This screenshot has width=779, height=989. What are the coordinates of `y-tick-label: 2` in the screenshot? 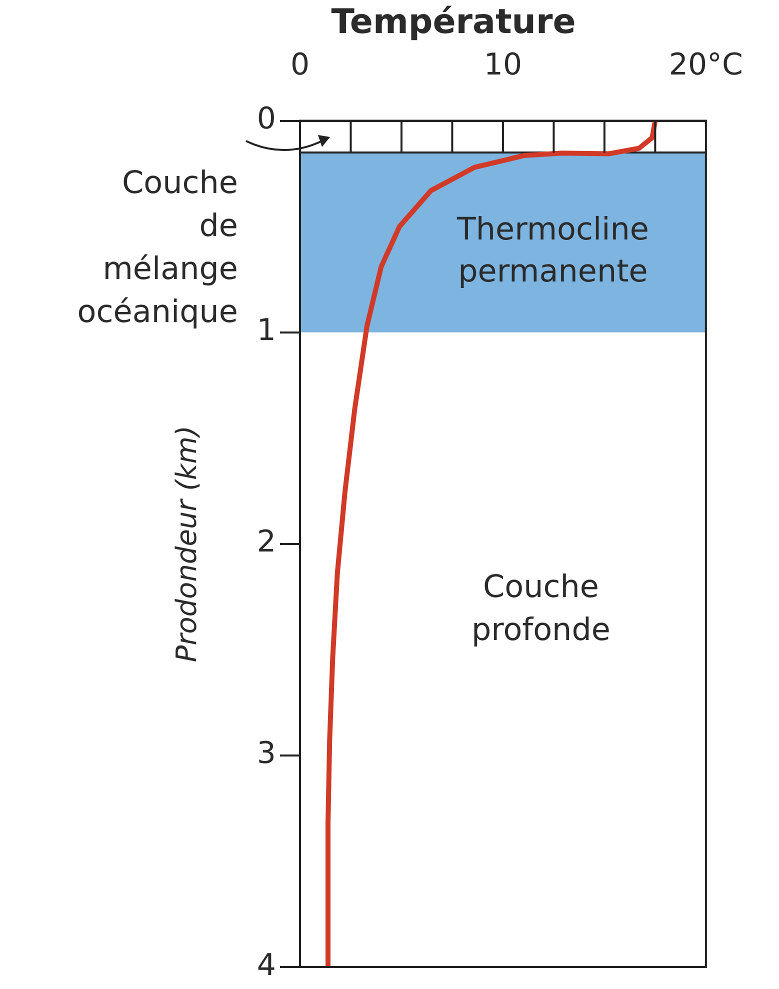 It's located at (266, 542).